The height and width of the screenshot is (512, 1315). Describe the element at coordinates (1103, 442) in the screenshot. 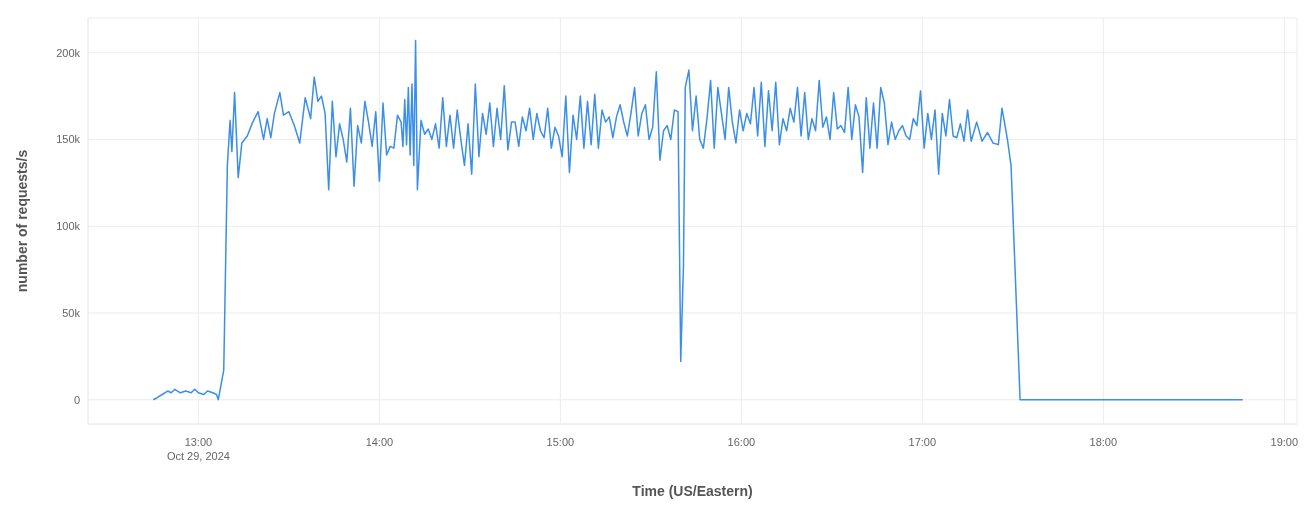

I see `x-tick-label: 18:00` at that location.